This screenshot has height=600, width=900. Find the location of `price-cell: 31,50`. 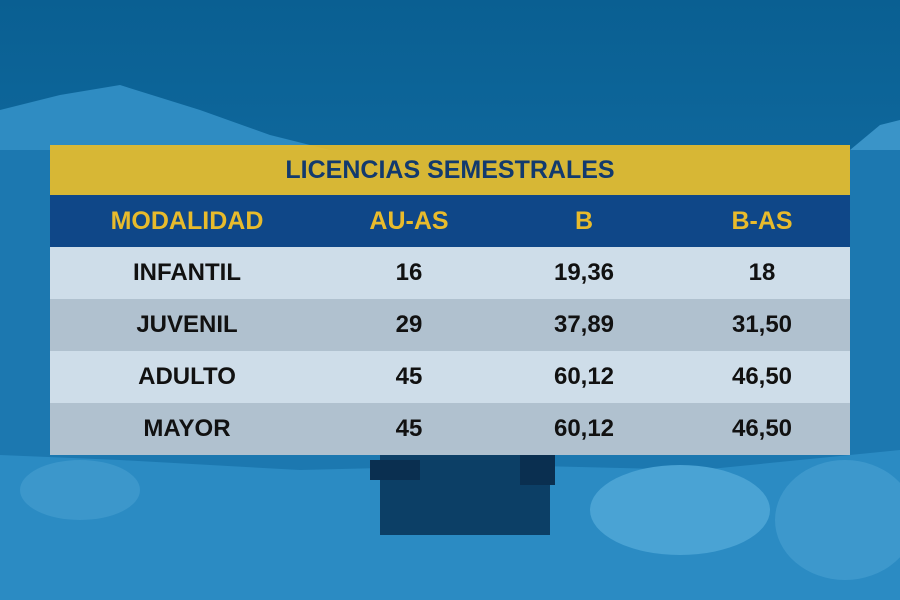

price-cell: 31,50 is located at coordinates (762, 324).